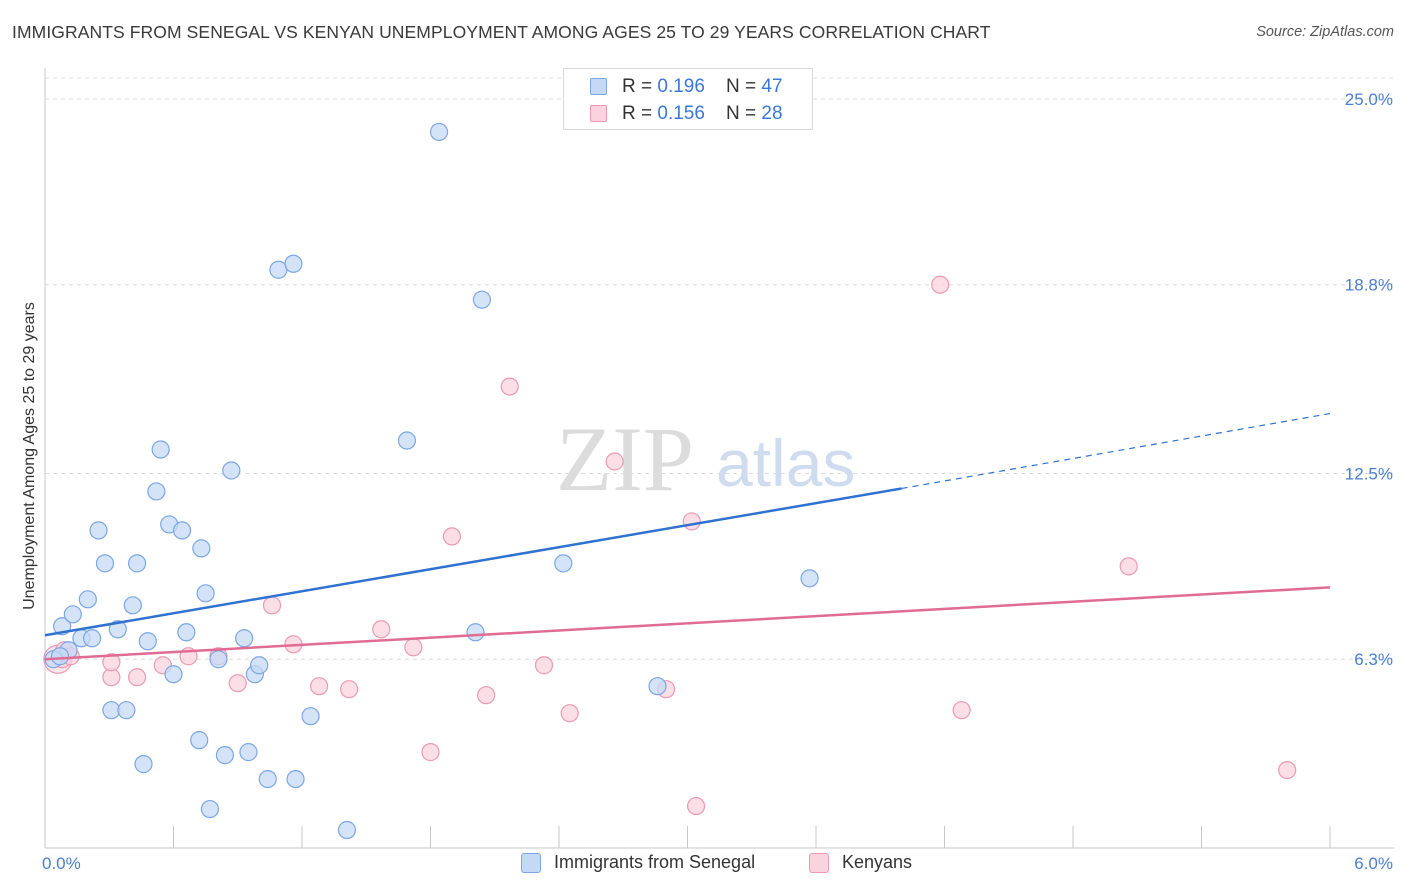 The width and height of the screenshot is (1406, 892). Describe the element at coordinates (687, 623) in the screenshot. I see `kenyans-trend-line` at that location.